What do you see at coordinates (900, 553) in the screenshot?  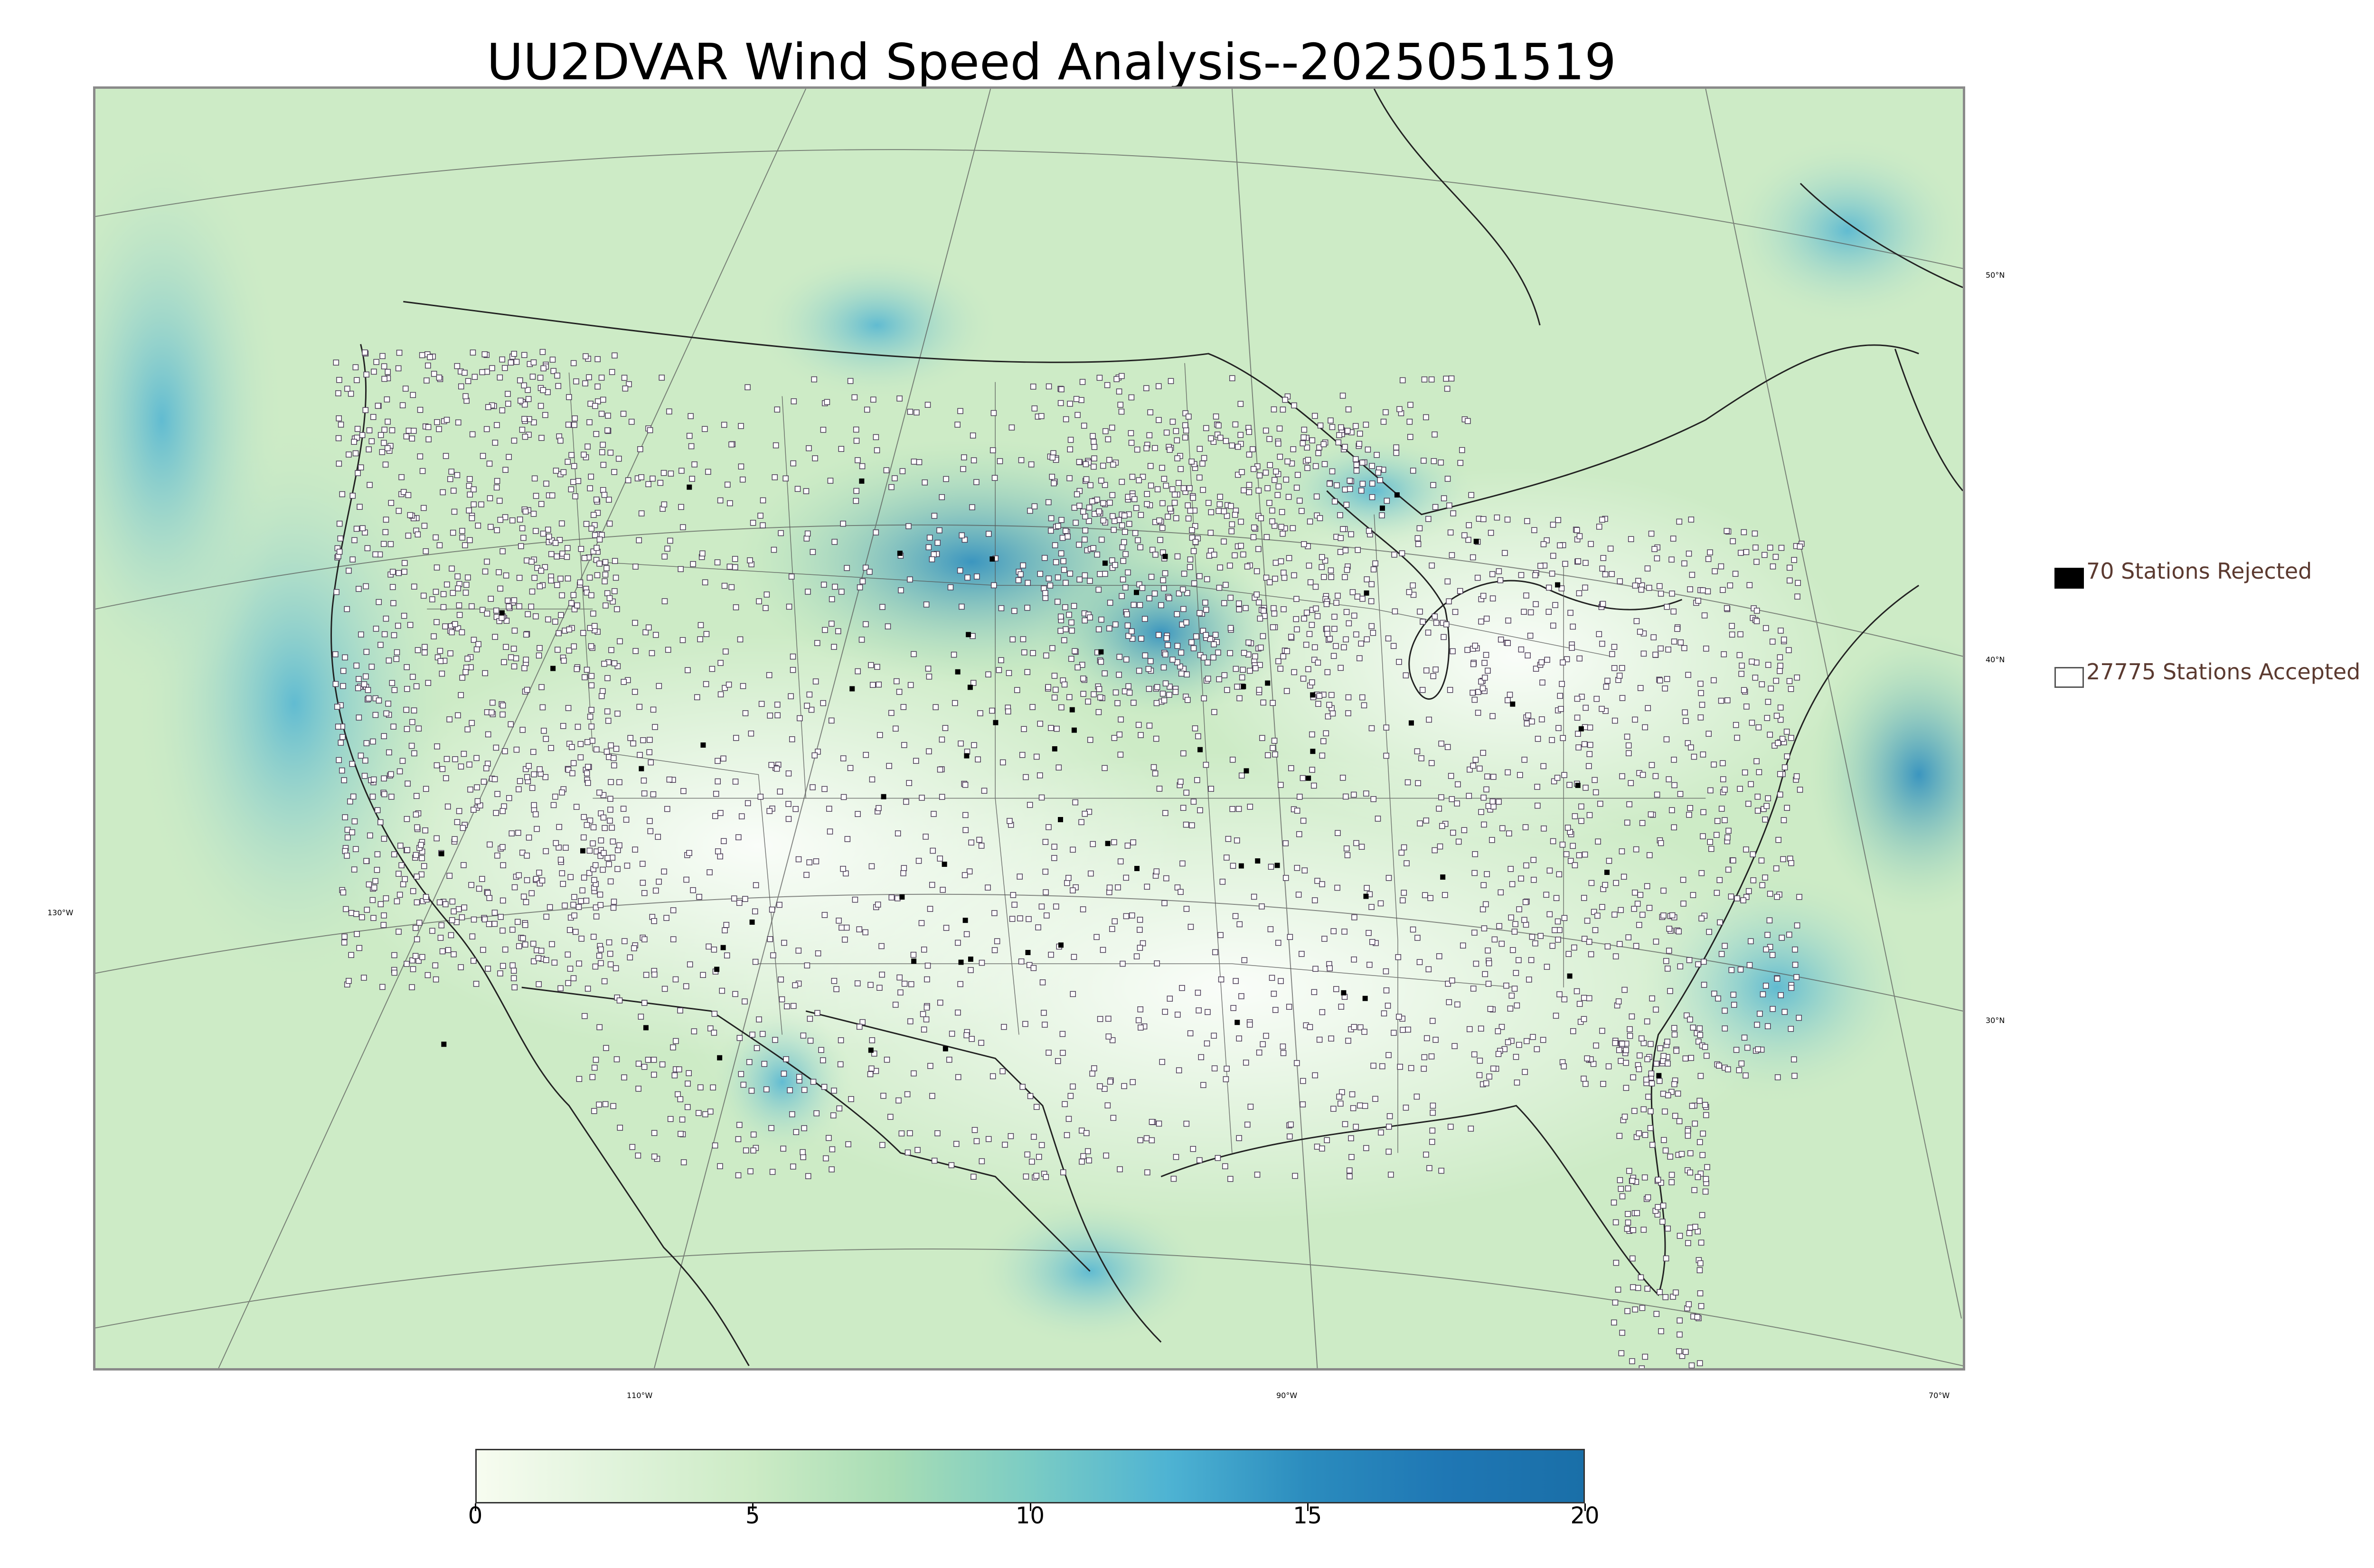 I see `rejected-station-marker` at bounding box center [900, 553].